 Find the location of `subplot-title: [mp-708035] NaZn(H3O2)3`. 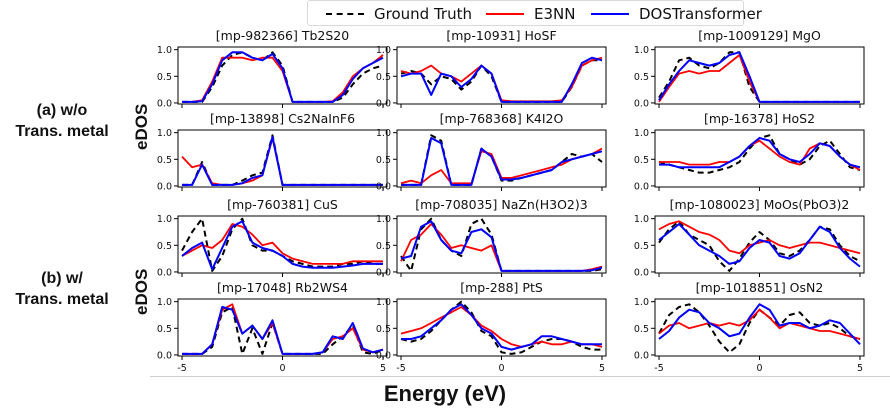

subplot-title: [mp-708035] NaZn(H3O2)3 is located at coordinates (501, 204).